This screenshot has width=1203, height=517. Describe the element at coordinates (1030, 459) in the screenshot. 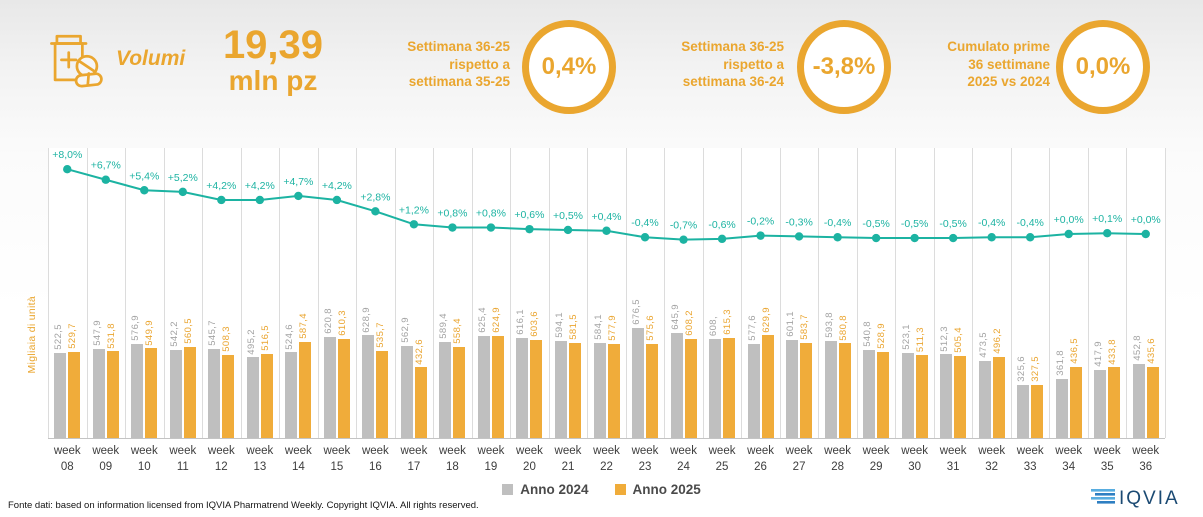

I see `week-tick: week 33` at that location.